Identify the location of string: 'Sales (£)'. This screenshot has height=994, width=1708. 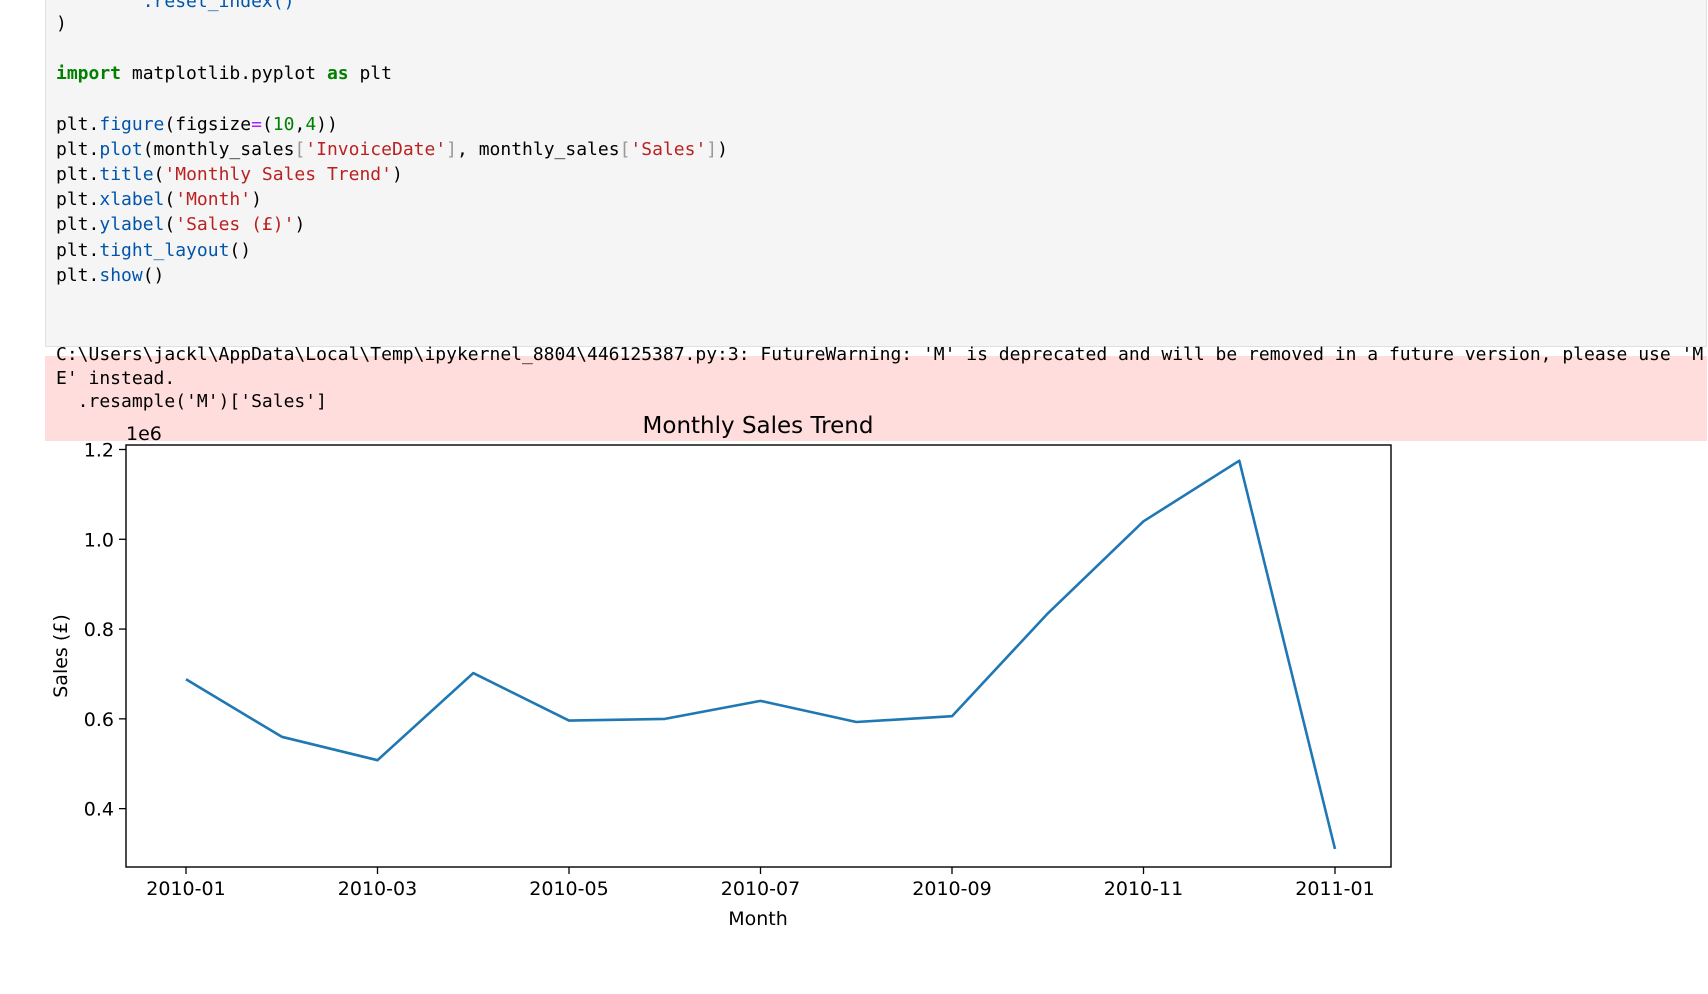
(235, 224).